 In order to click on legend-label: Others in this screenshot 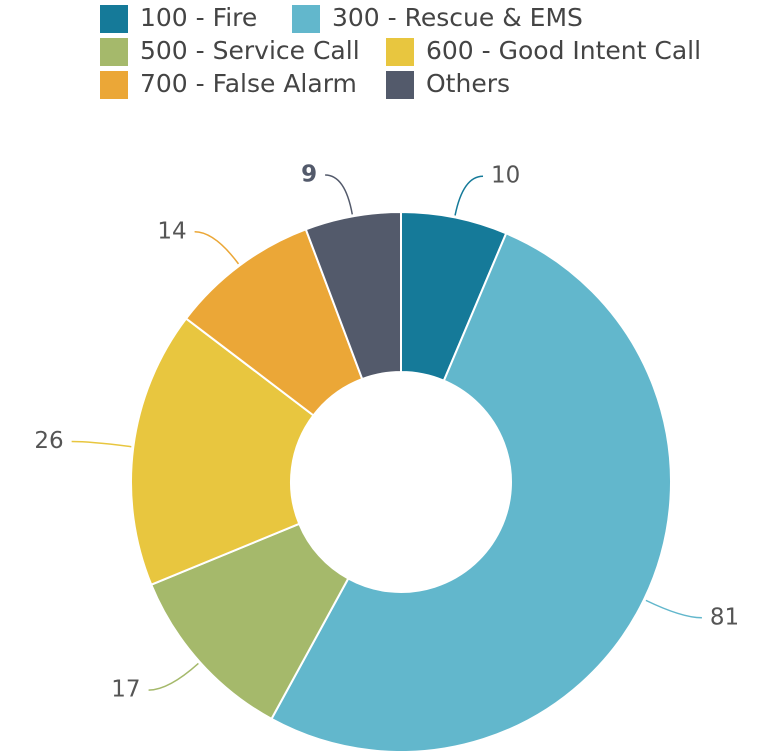, I will do `click(468, 83)`.